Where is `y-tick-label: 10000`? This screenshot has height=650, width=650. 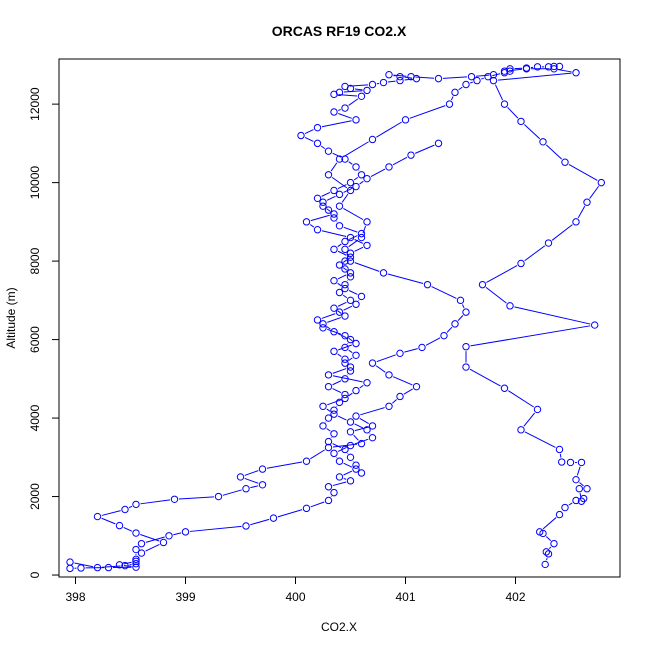 y-tick-label: 10000 is located at coordinates (35, 183).